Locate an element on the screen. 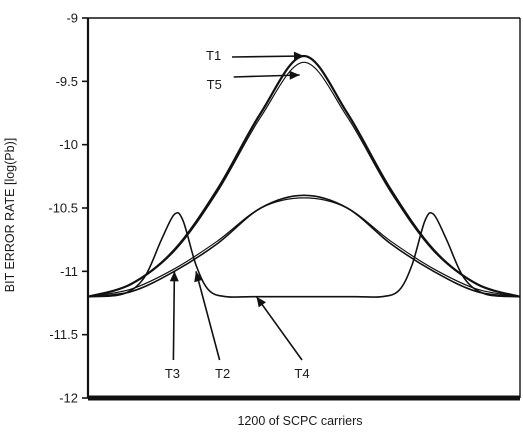  annotation-t5-arrow-head is located at coordinates (294, 75).